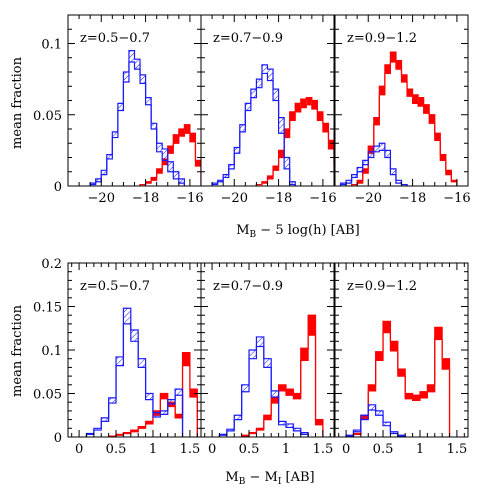  I want to click on top-ylabel: mean fraction, so click(17, 102).